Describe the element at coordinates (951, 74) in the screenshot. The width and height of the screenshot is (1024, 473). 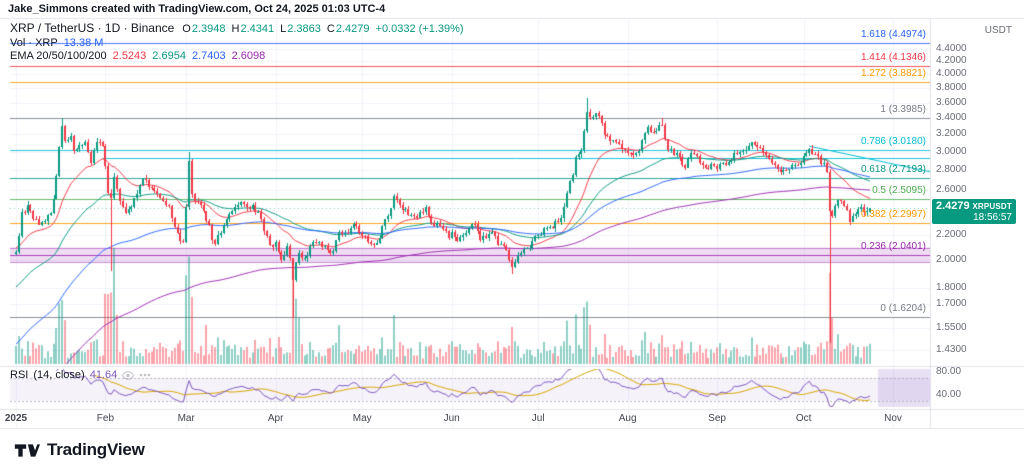
I see `price-axis-label: 4.0000` at that location.